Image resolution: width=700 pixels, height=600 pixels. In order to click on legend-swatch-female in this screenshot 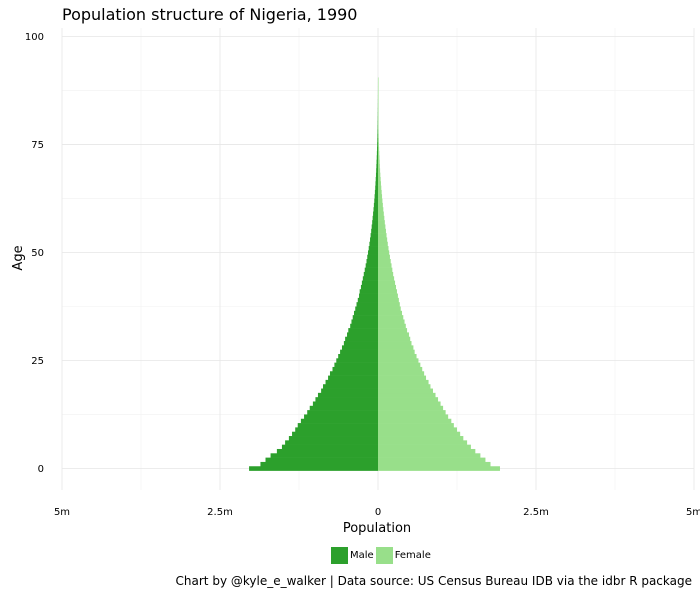, I will do `click(384, 555)`.